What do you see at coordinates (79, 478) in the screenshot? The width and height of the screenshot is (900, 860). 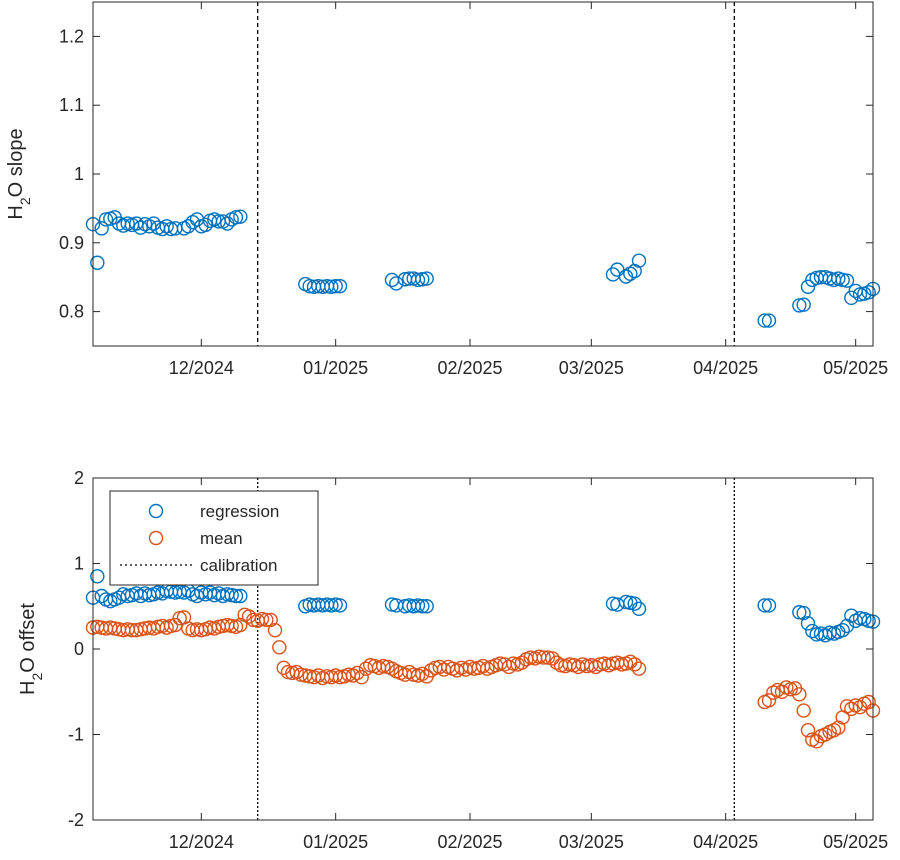 I see `y-tick-label: 2` at bounding box center [79, 478].